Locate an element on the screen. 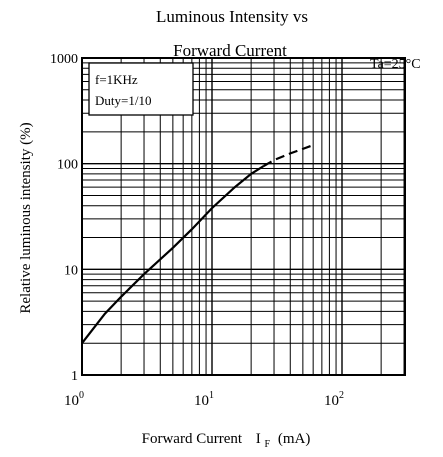 Image resolution: width=443 pixels, height=457 pixels. x-axis-label-subscript: F is located at coordinates (268, 444).